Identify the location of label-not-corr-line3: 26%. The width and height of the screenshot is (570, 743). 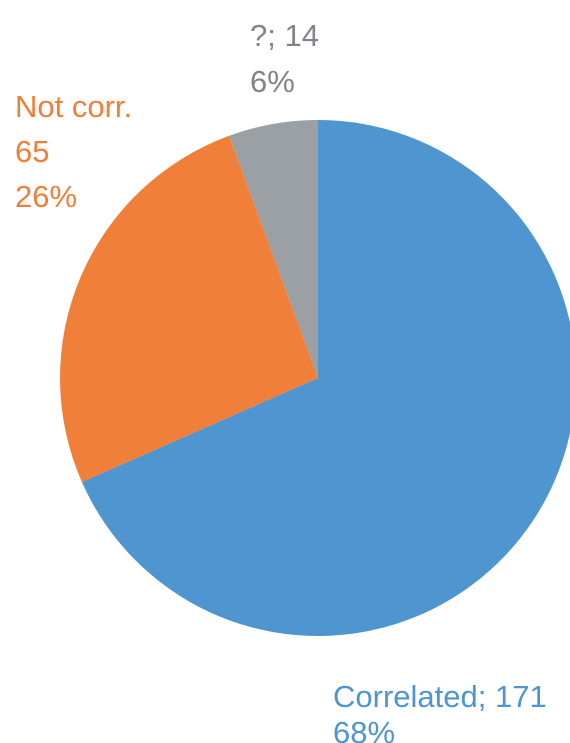
(46, 196).